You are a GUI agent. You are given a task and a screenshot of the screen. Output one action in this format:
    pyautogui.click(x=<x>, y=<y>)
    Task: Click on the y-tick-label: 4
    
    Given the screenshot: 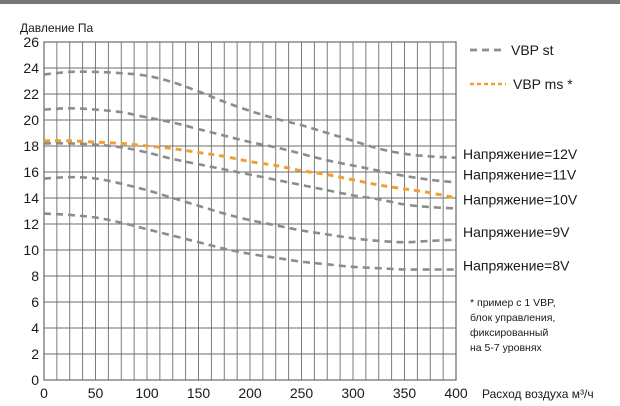 What is the action you would take?
    pyautogui.click(x=35, y=328)
    